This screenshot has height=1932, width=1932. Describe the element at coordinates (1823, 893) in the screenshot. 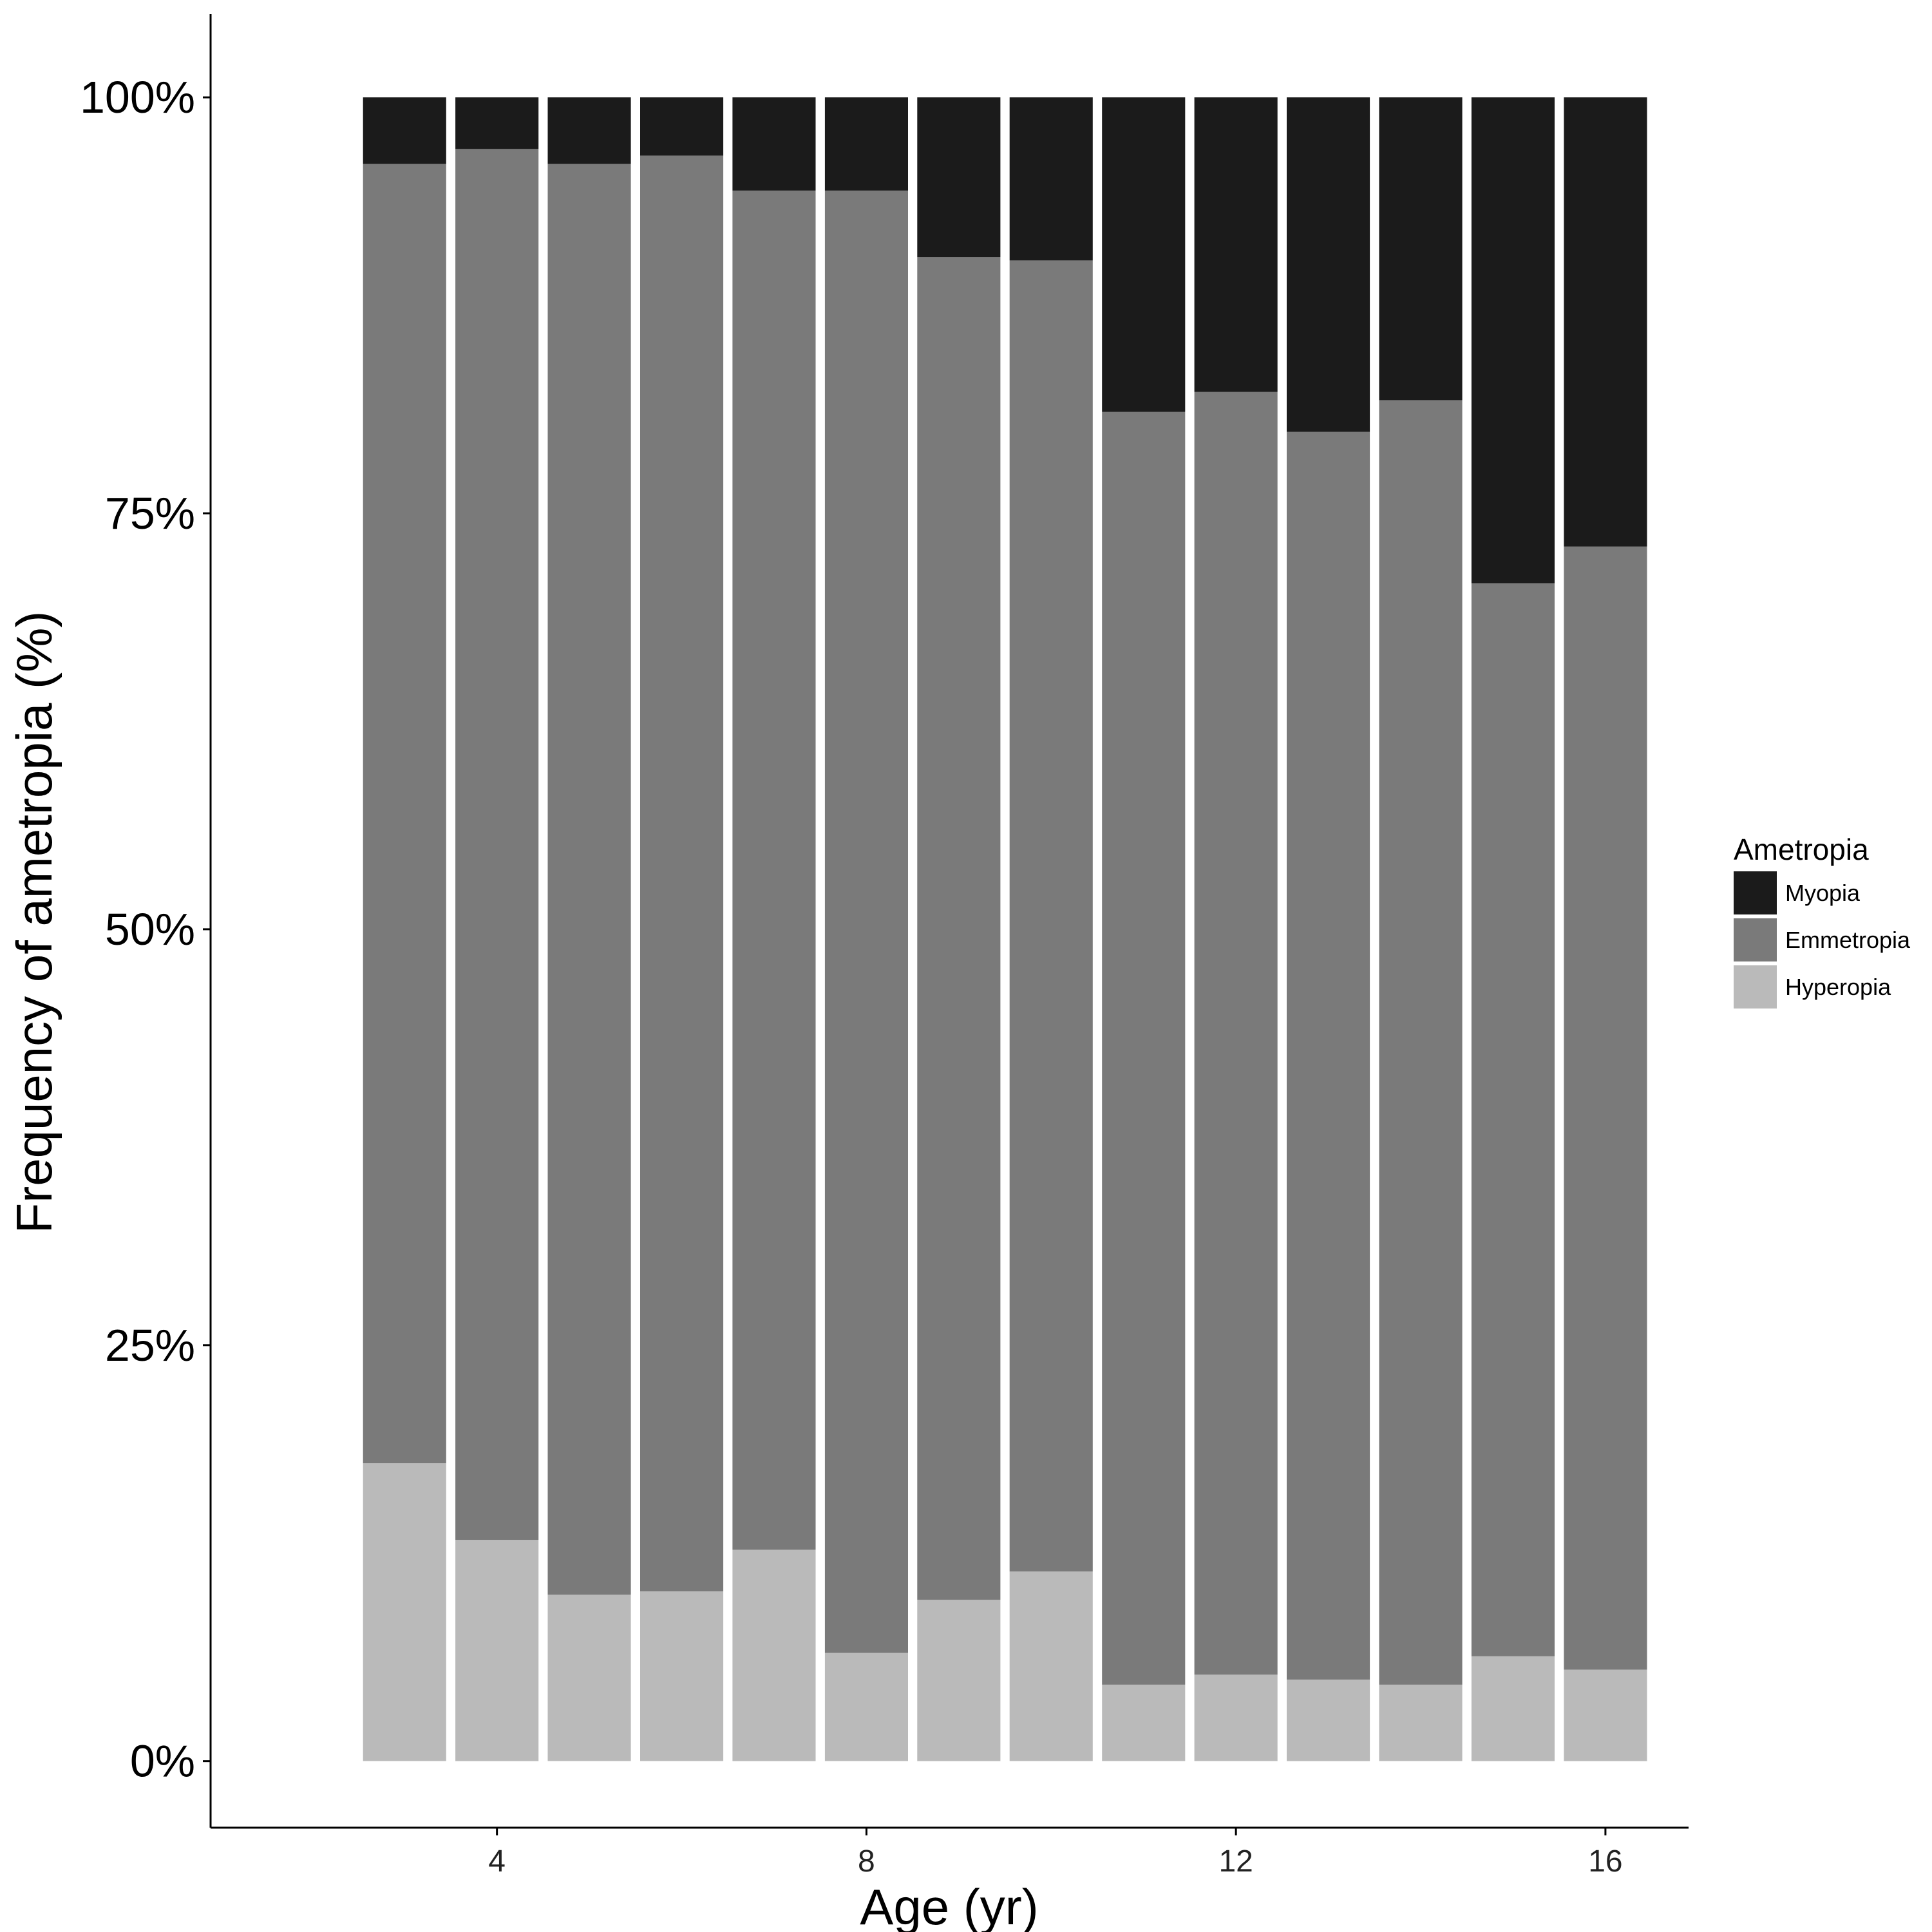

I see `legend-label-myopia: Myopia` at that location.